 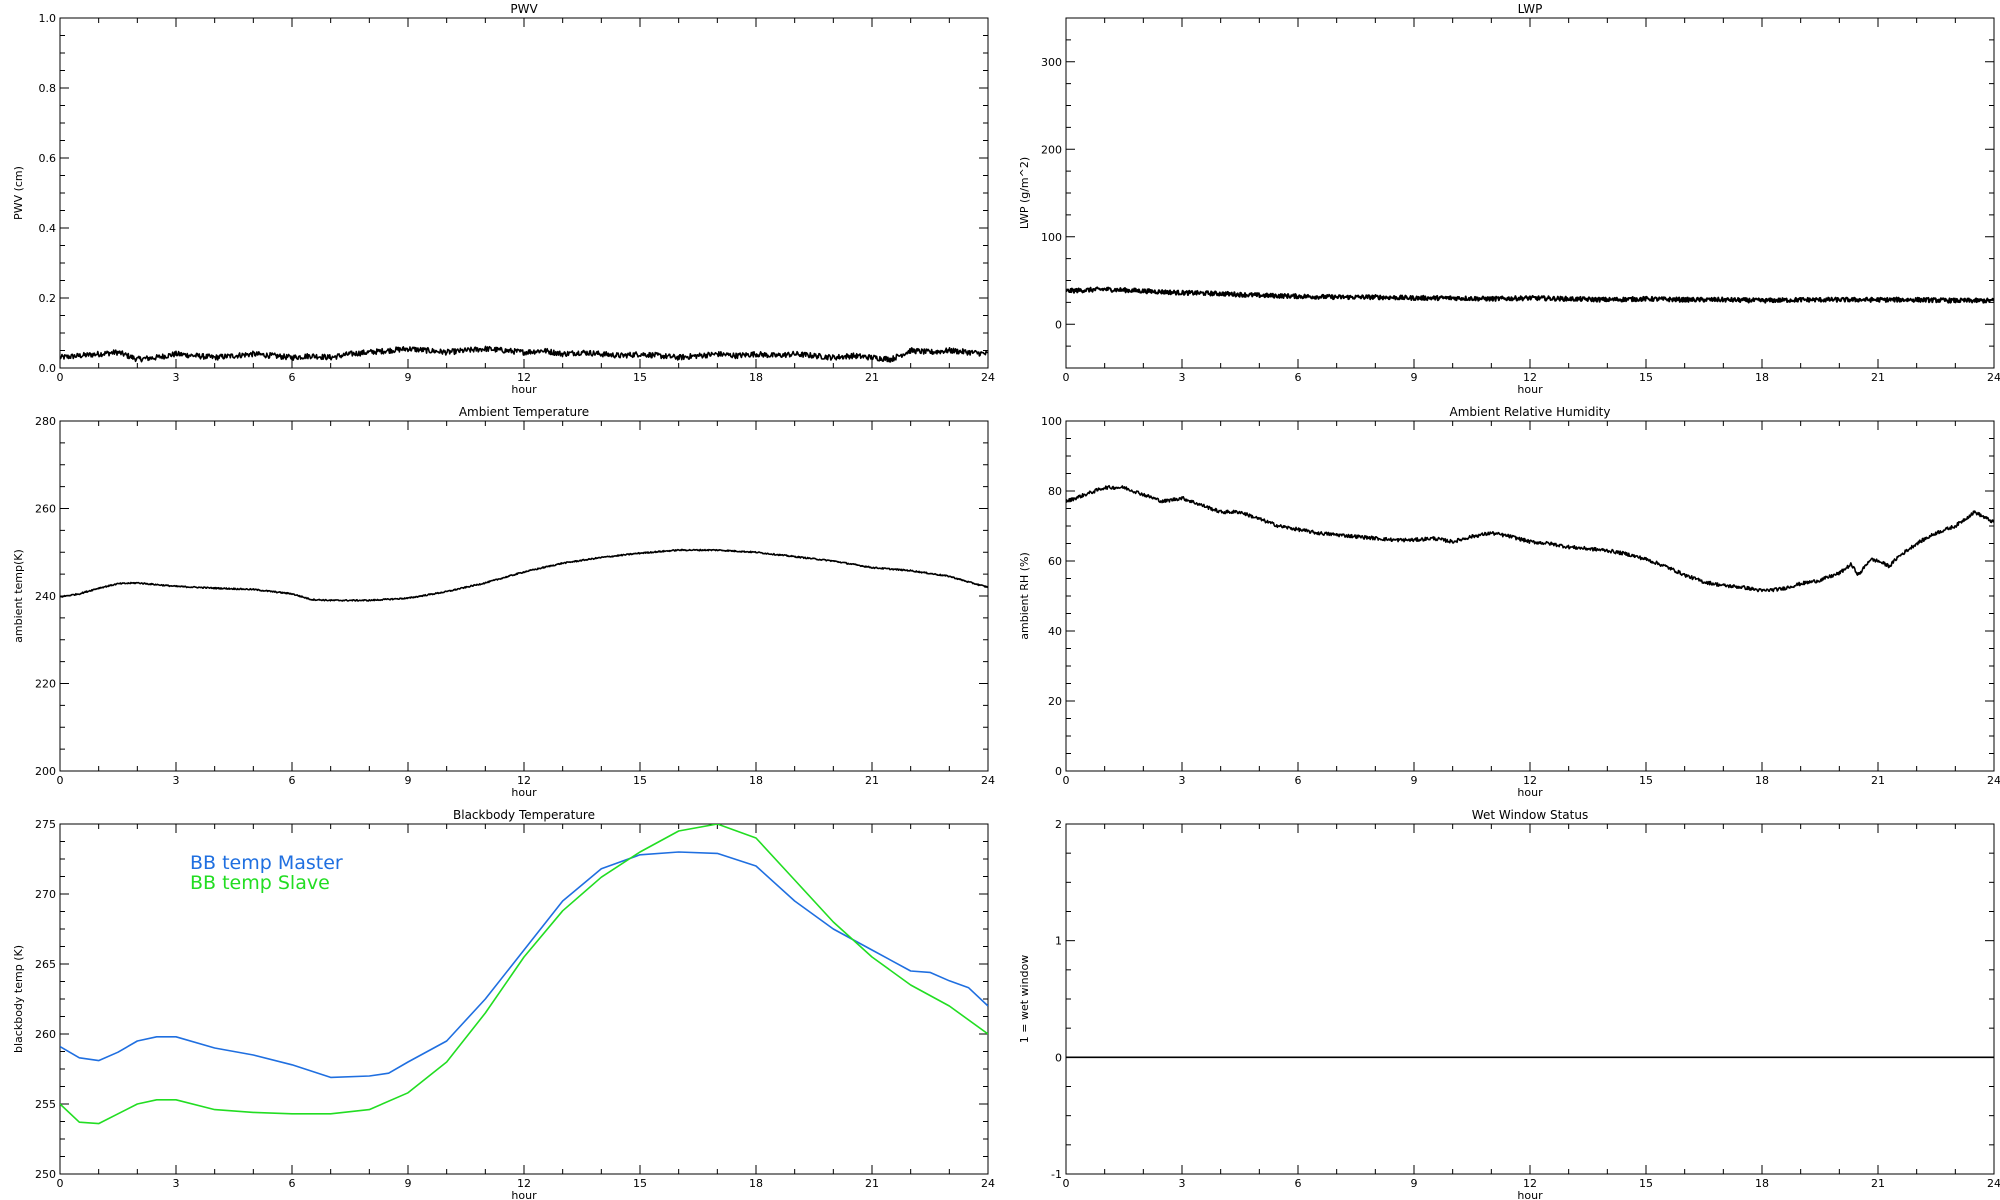 What do you see at coordinates (45, 964) in the screenshot?
I see `y-tick-label: 265` at bounding box center [45, 964].